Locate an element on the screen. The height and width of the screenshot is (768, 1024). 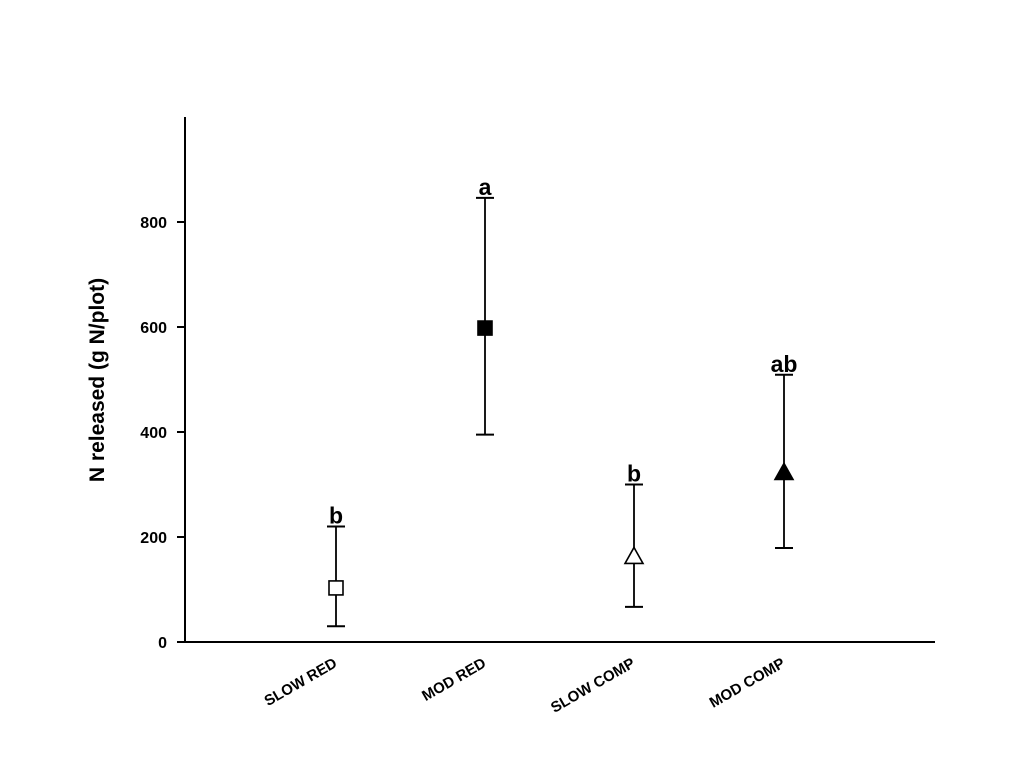
y-tick-label: 200 is located at coordinates (153, 538).